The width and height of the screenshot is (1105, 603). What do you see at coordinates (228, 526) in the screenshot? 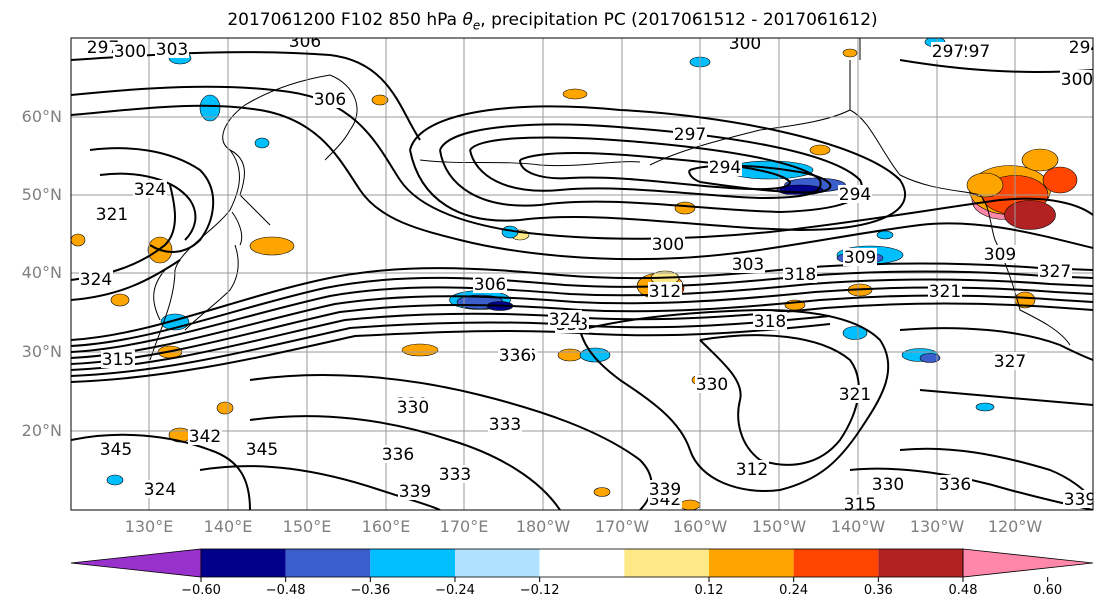
I see `longitude-label: 140°E` at bounding box center [228, 526].